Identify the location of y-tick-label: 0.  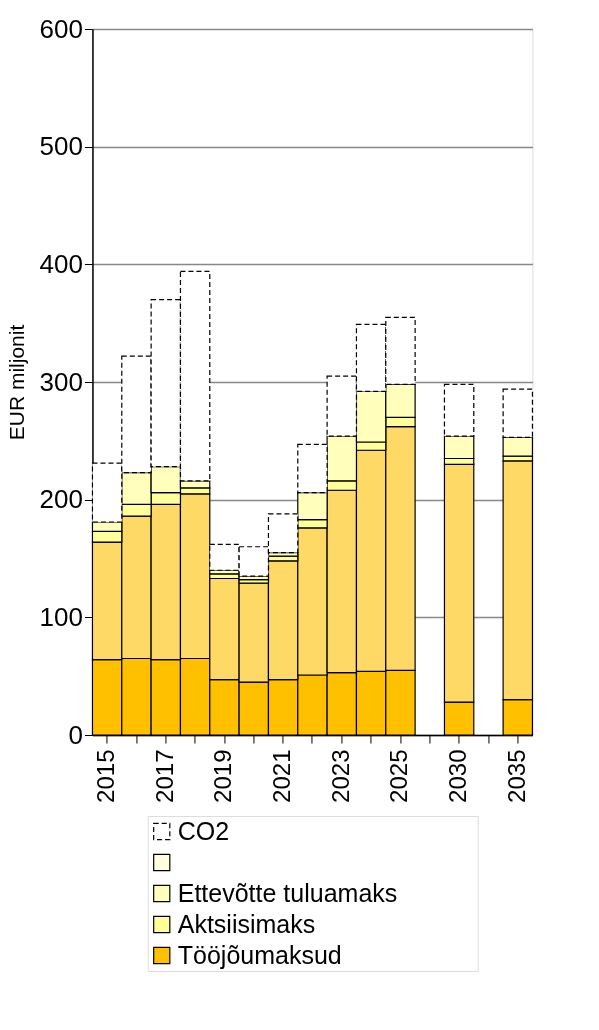
(75, 734).